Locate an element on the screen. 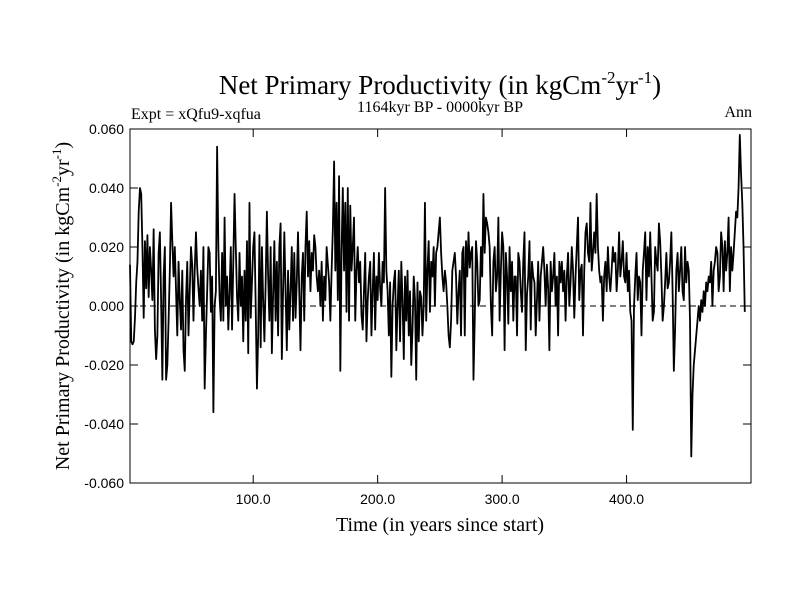 This screenshot has height=600, width=800. y-label-end: ) is located at coordinates (63, 145).